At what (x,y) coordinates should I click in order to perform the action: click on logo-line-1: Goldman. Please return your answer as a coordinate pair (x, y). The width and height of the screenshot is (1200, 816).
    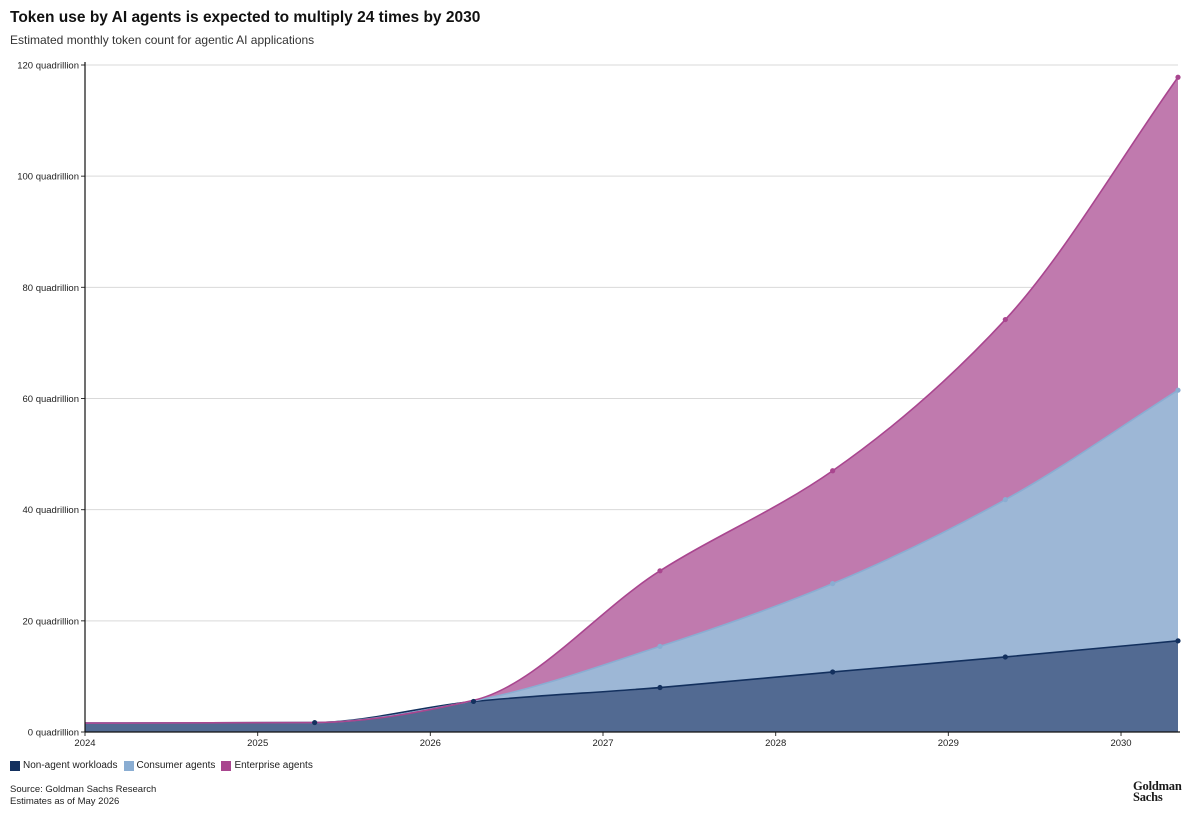
    Looking at the image, I should click on (1157, 786).